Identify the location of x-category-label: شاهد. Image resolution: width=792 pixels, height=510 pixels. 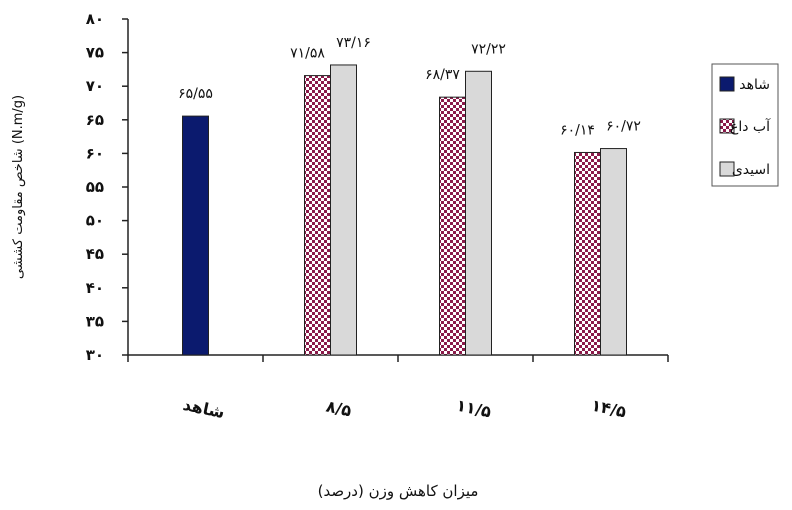
(203, 408).